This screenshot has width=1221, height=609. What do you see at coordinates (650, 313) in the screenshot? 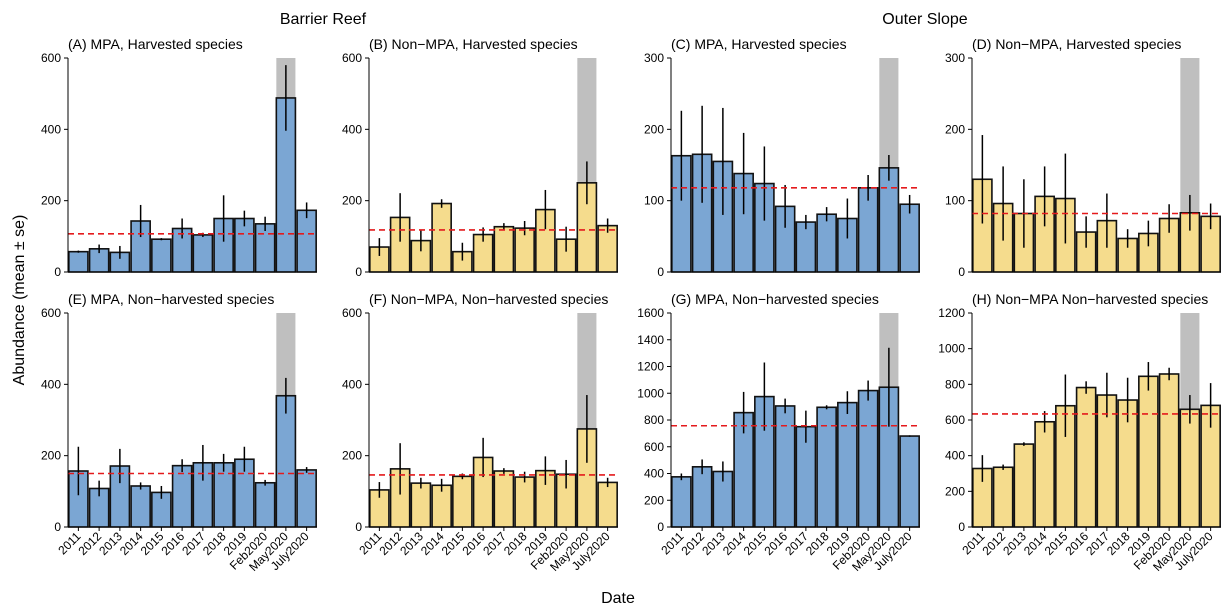
I see `y-tick-label: 1600` at bounding box center [650, 313].